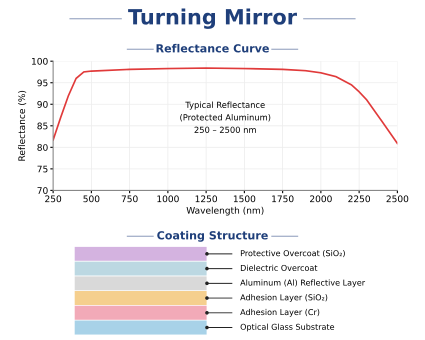  What do you see at coordinates (43, 169) in the screenshot?
I see `y-tick-label: 75` at bounding box center [43, 169].